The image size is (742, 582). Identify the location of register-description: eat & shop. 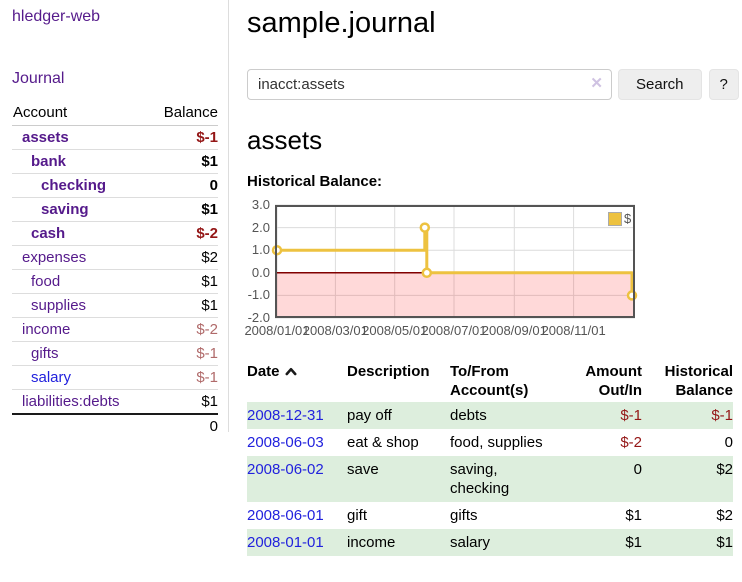
(383, 442).